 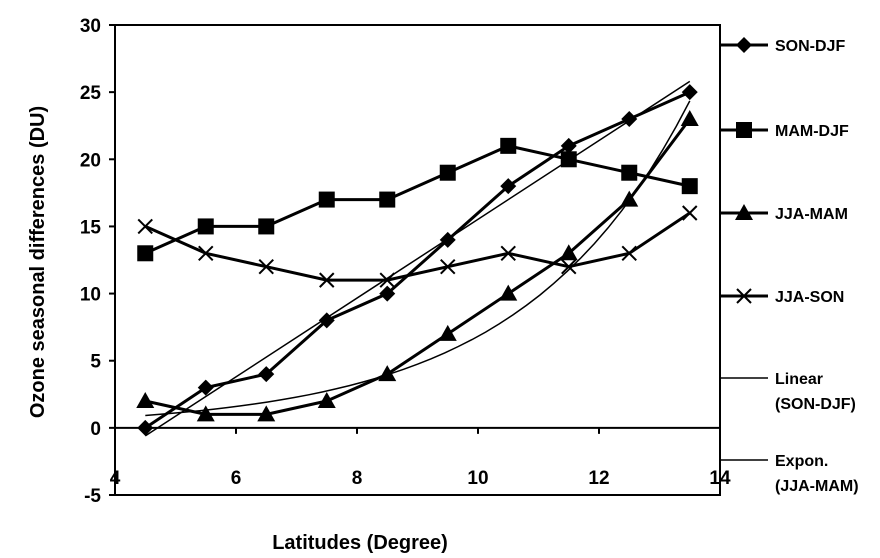 I want to click on series-line-mam-djf, so click(x=417, y=199).